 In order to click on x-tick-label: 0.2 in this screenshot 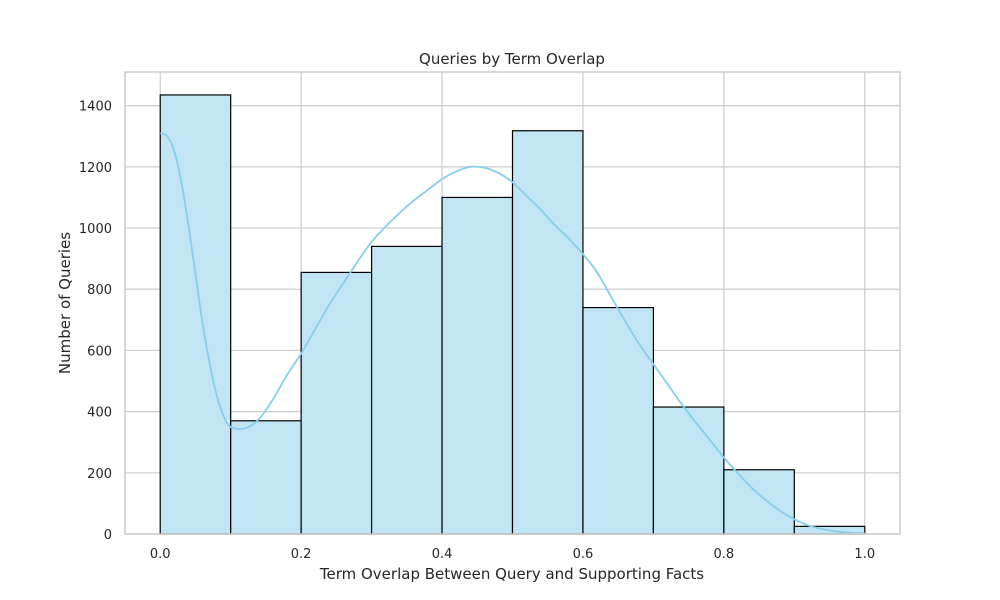, I will do `click(301, 554)`.